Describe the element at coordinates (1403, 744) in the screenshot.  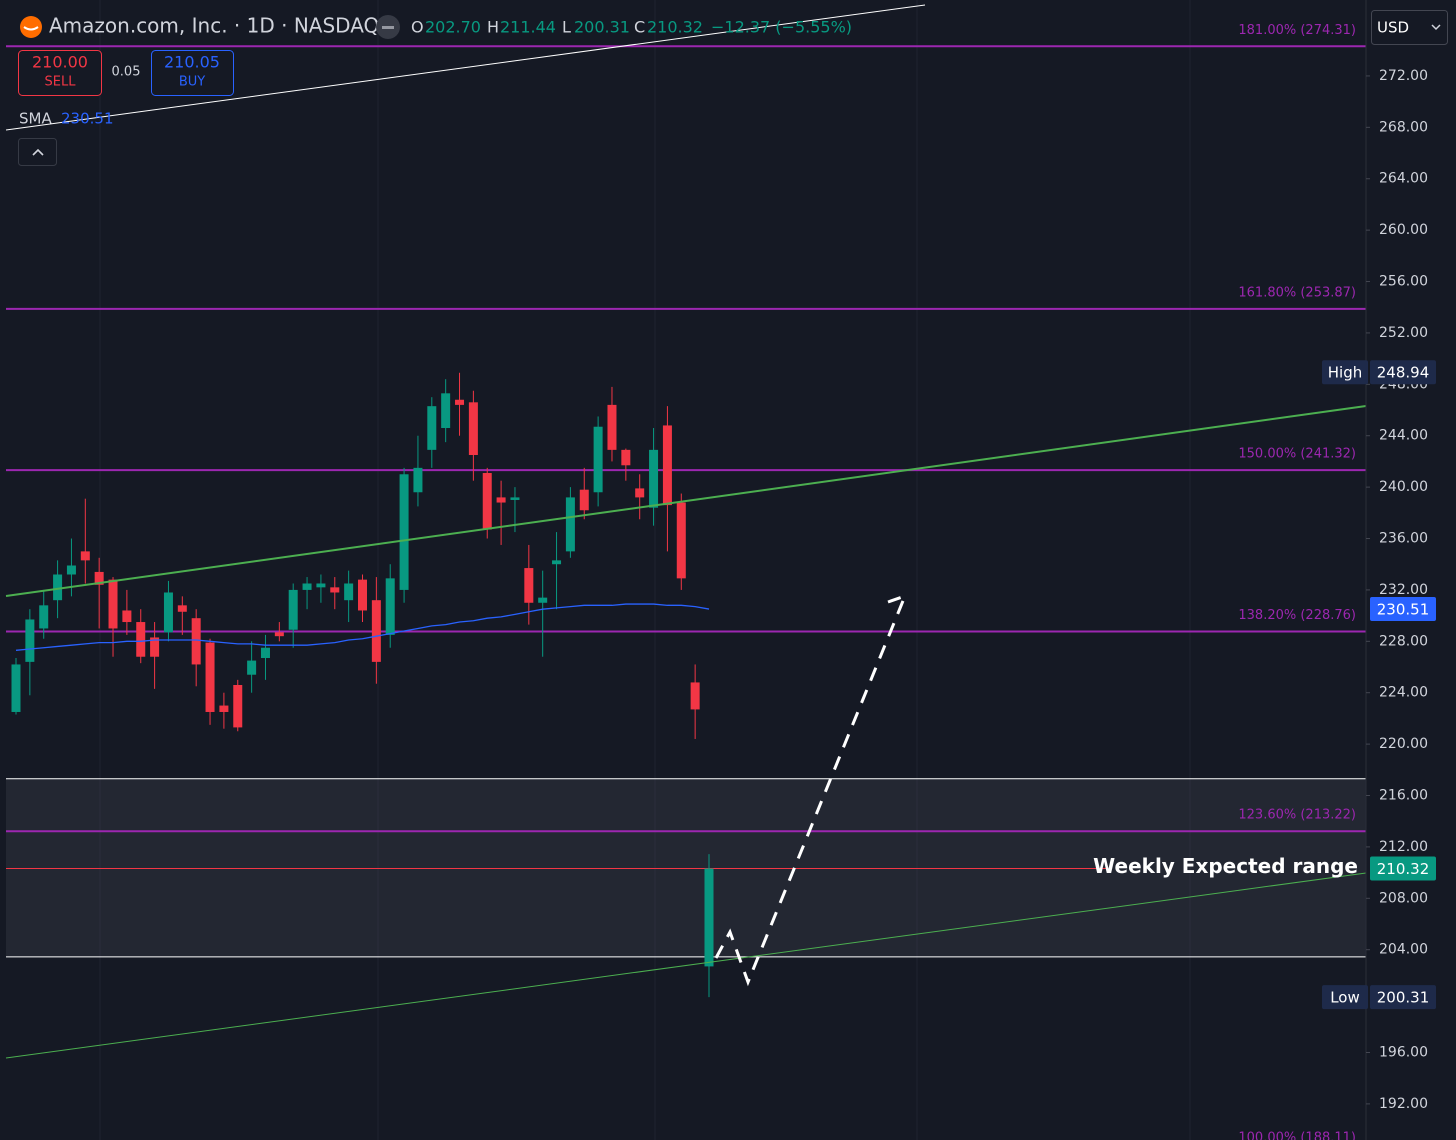
I see `y-tick-label: 220.00` at that location.